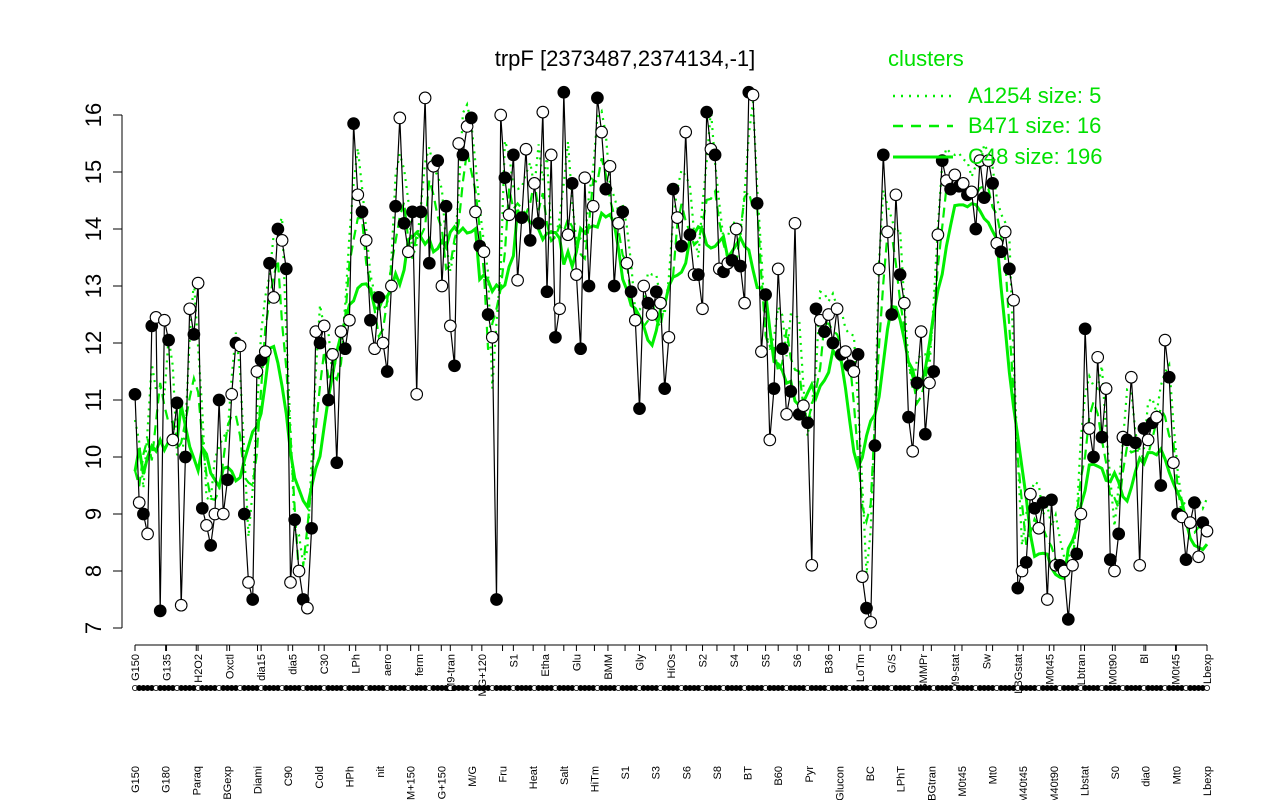 This screenshot has height=800, width=1280. Describe the element at coordinates (320, 777) in the screenshot. I see `x-tick-label-lower: Cold` at that location.